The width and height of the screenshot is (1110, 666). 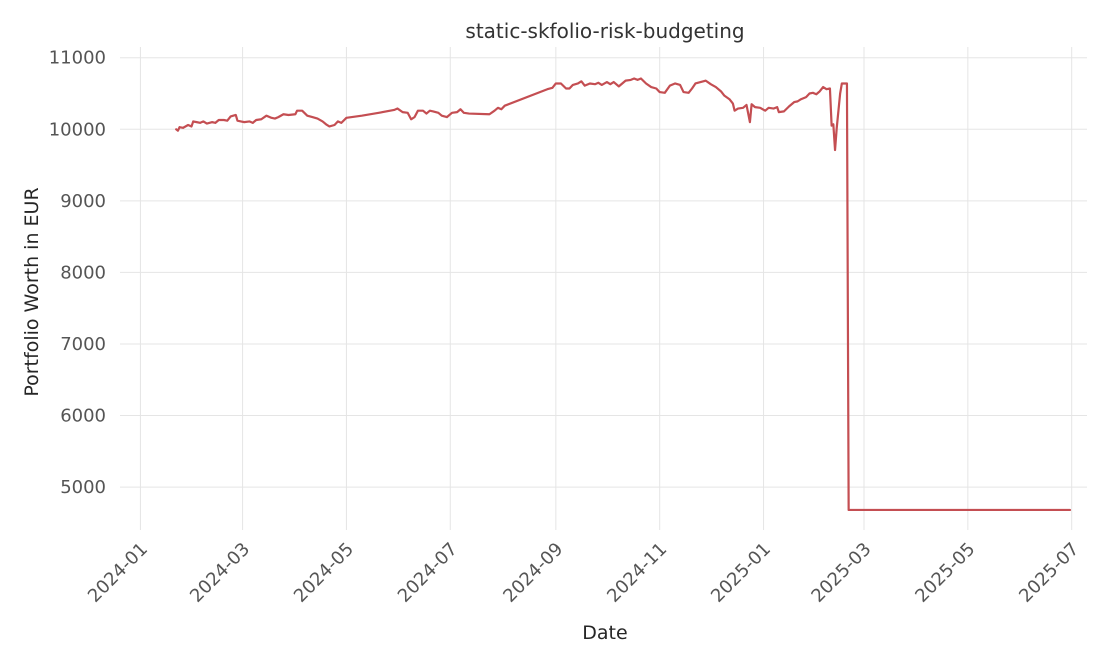 What do you see at coordinates (945, 573) in the screenshot?
I see `x-tick-label: 2025-05` at bounding box center [945, 573].